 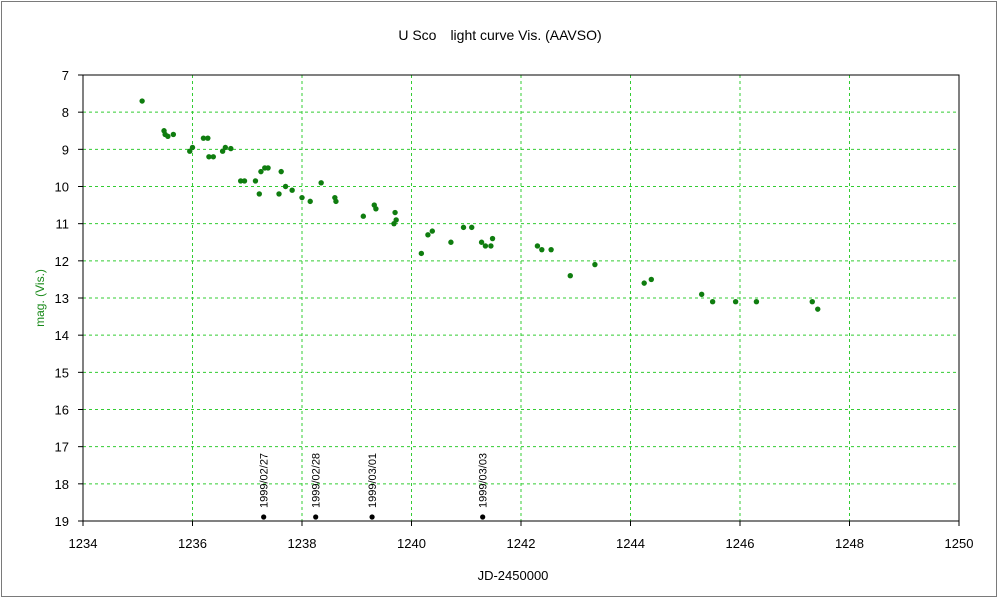 What do you see at coordinates (62, 447) in the screenshot?
I see `y-tick-label: 17` at bounding box center [62, 447].